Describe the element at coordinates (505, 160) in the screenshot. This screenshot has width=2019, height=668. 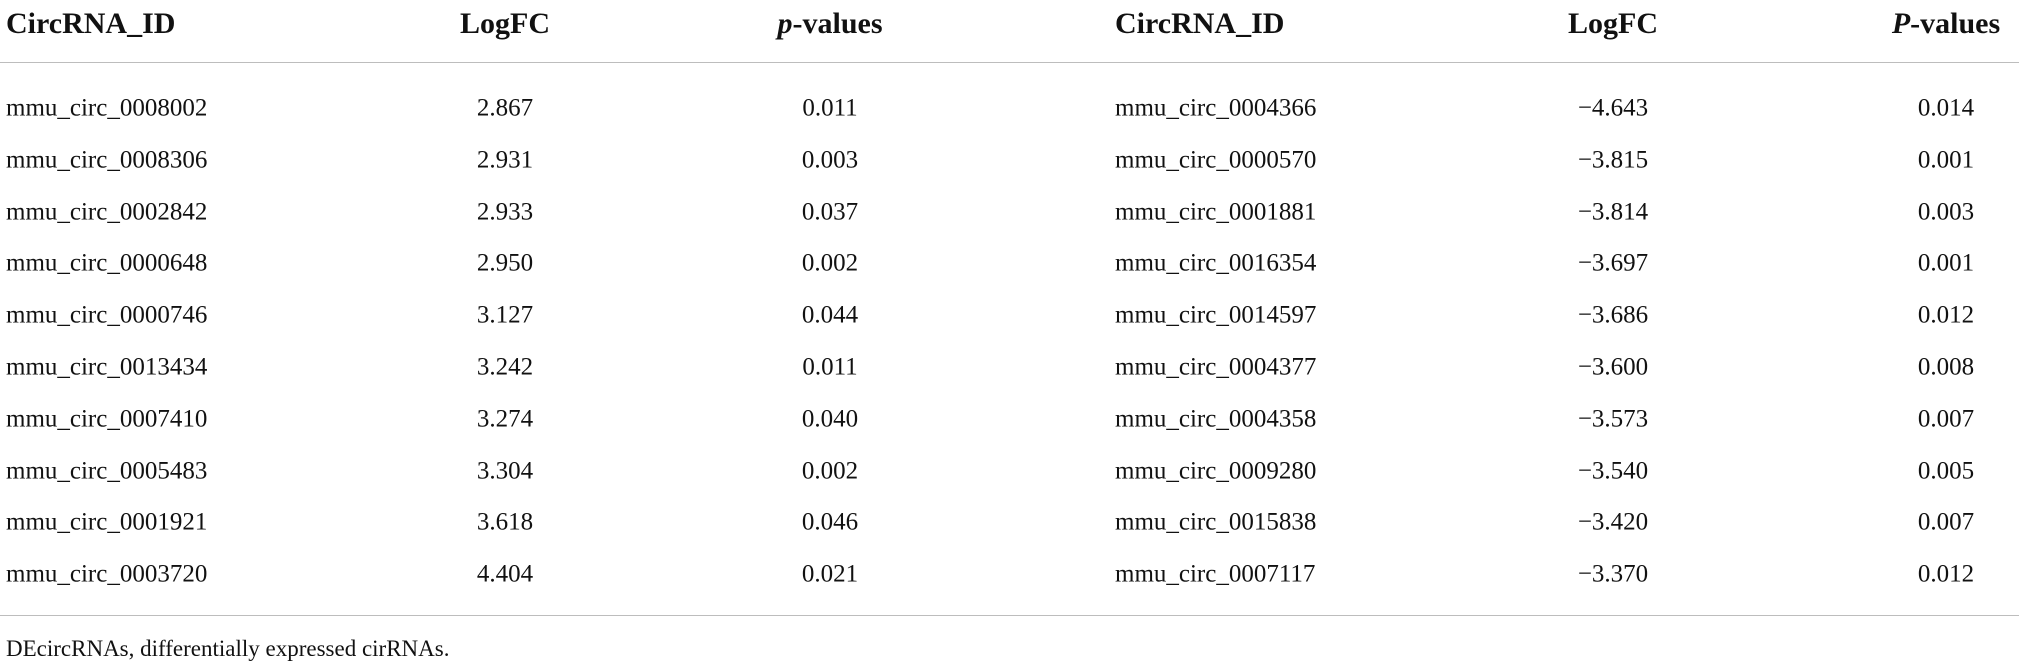
I see `table-cell: 2.931` at that location.